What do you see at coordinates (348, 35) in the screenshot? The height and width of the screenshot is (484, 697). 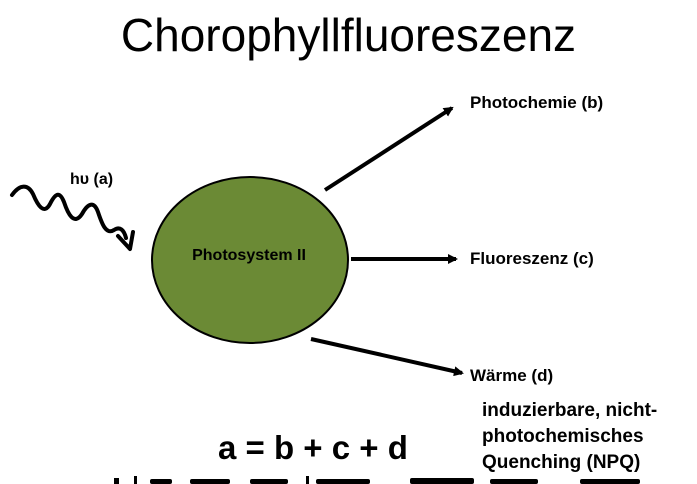 I see `slide-title: Chorophyllfluoreszenz` at bounding box center [348, 35].